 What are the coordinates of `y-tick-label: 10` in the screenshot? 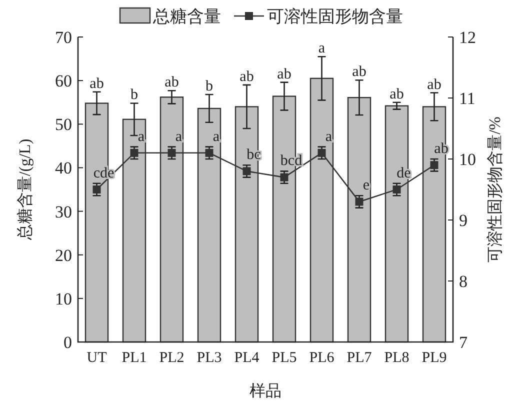 It's located at (63, 298).